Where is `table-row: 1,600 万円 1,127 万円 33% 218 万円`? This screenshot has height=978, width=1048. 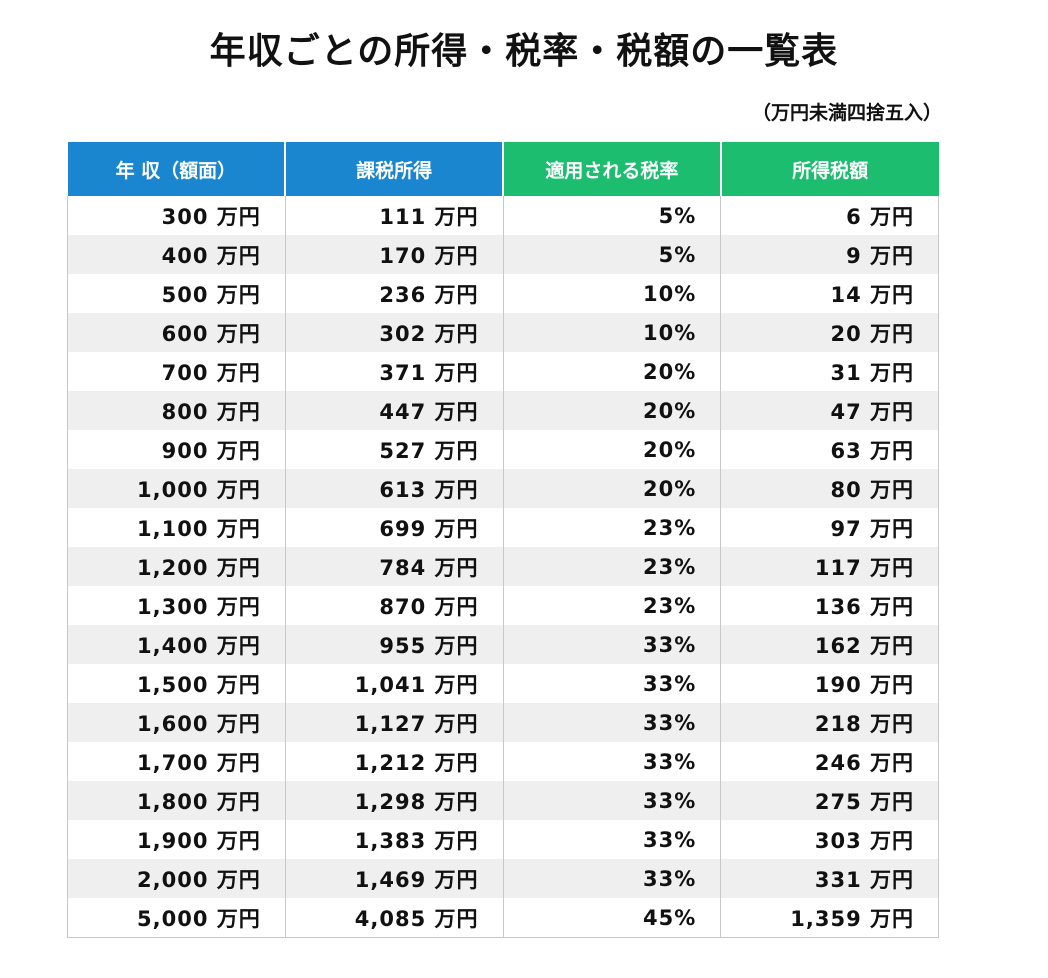 table-row: 1,600 万円 1,127 万円 33% 218 万円 is located at coordinates (503, 722).